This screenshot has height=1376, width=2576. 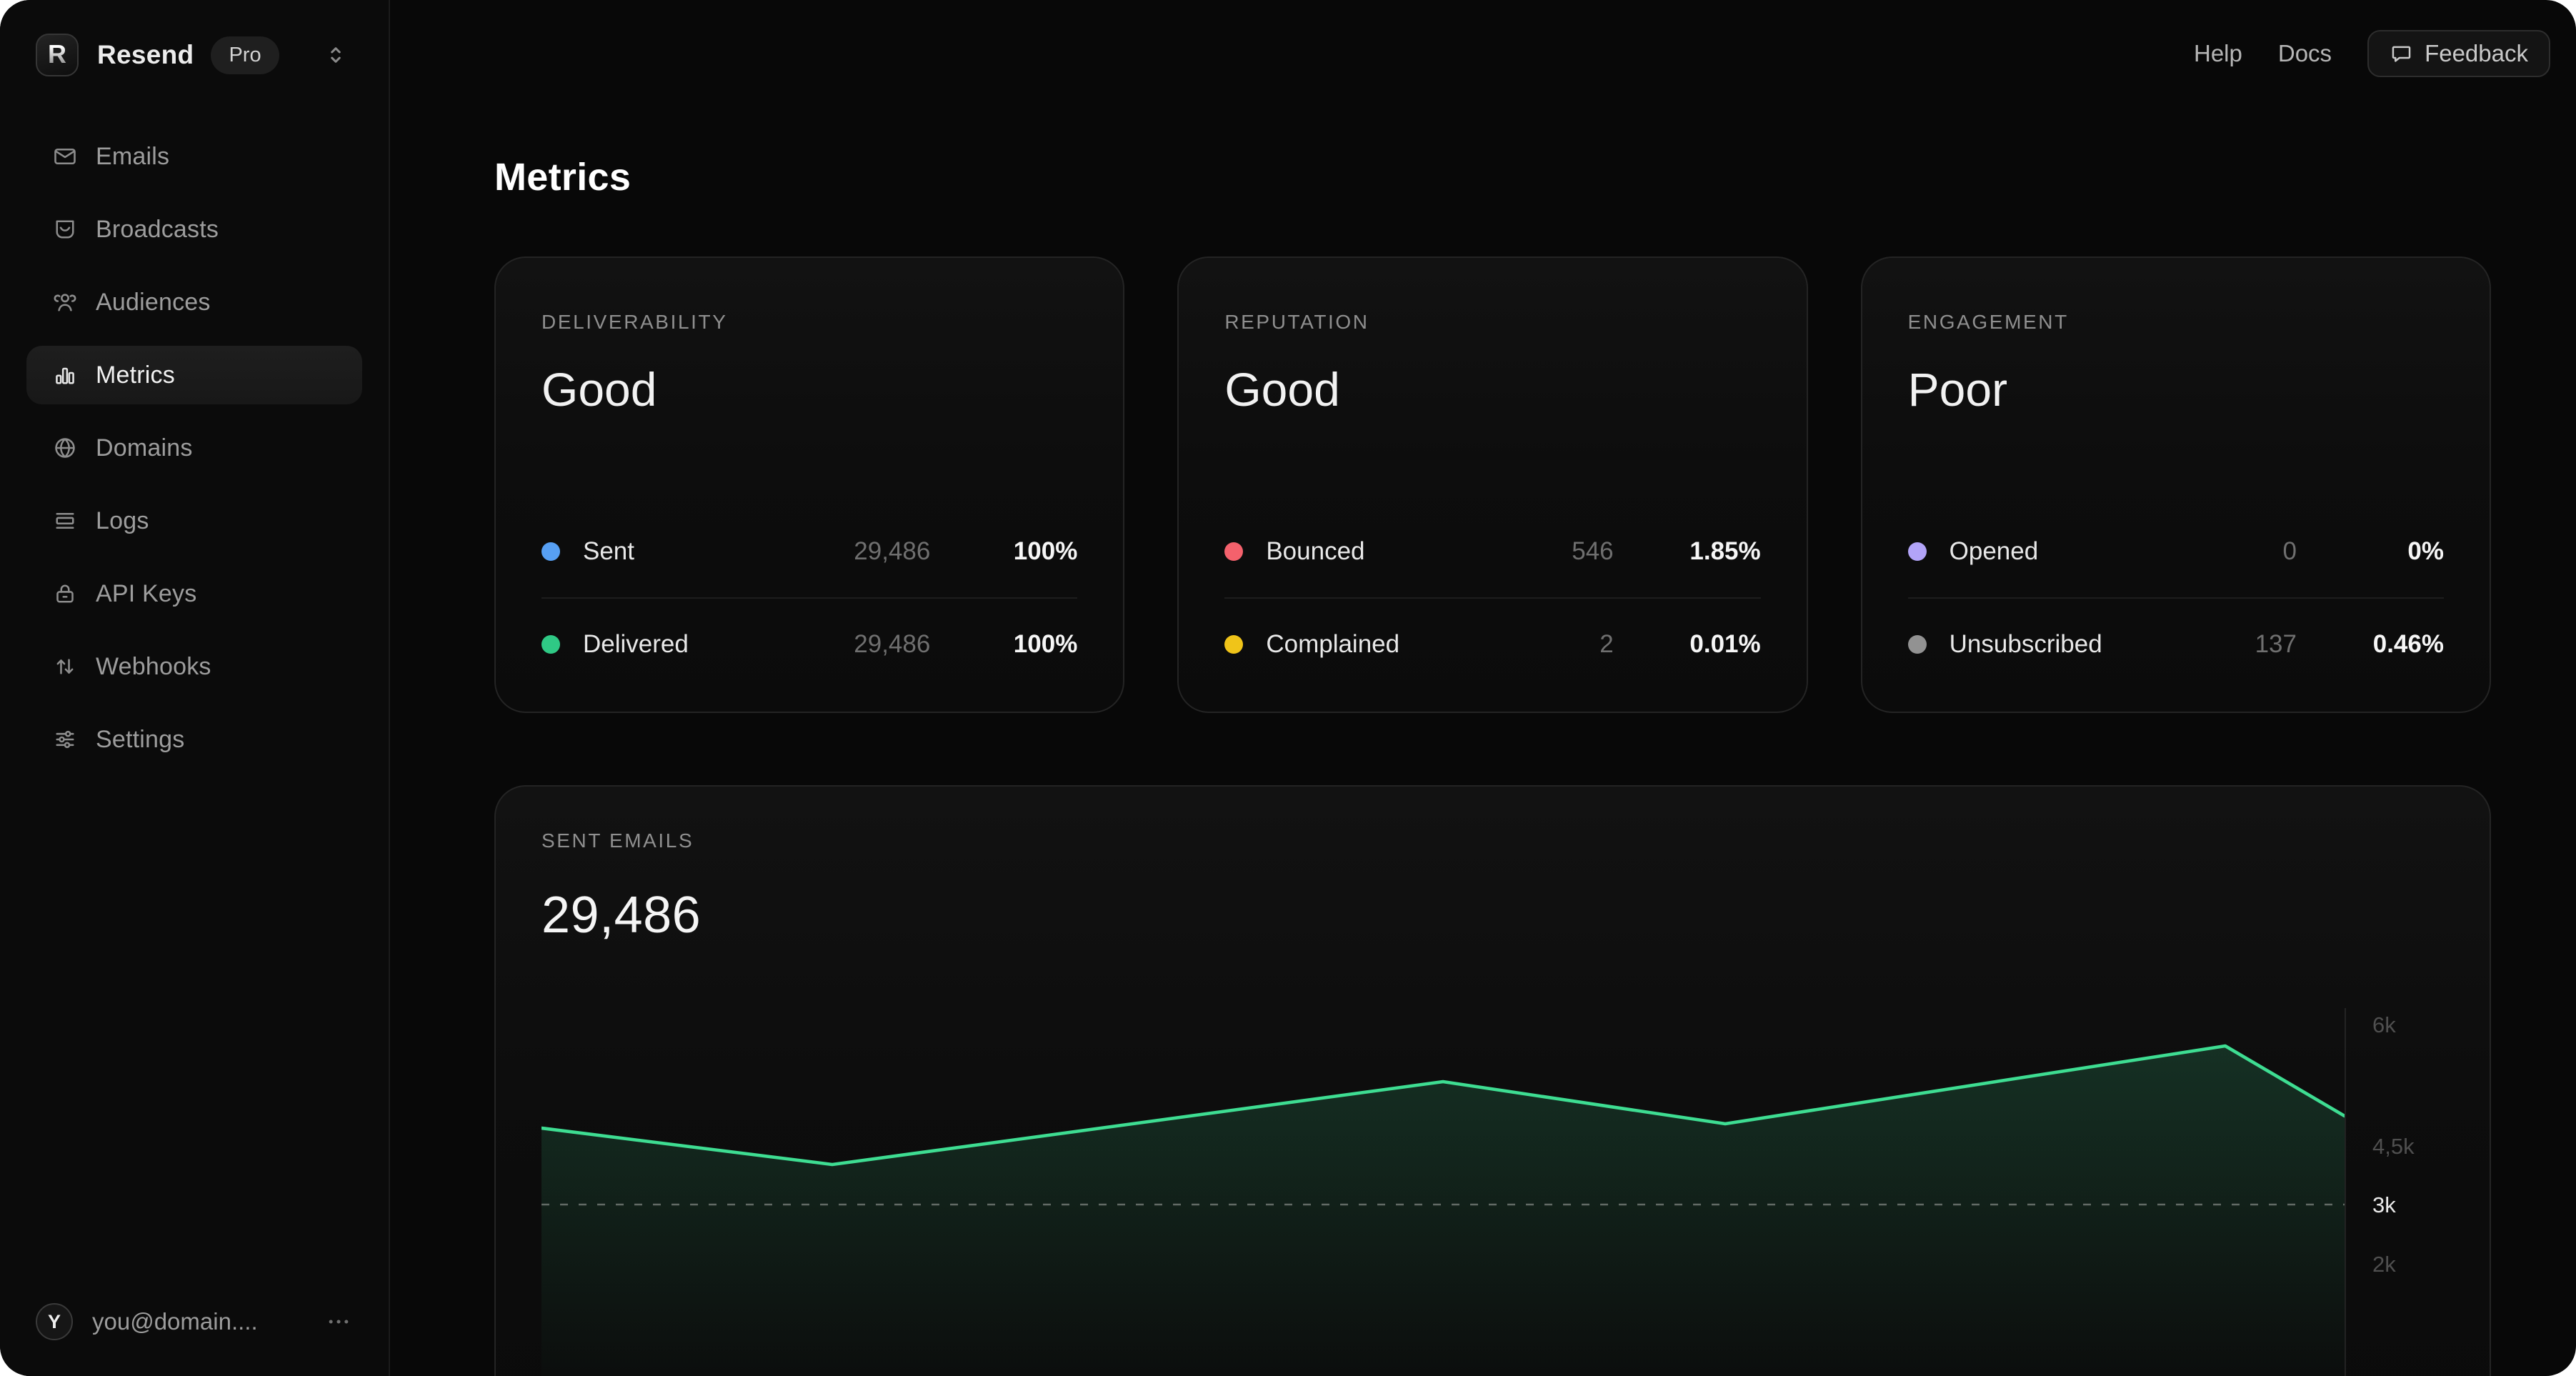 I want to click on card-status-value: Poor, so click(x=1957, y=389).